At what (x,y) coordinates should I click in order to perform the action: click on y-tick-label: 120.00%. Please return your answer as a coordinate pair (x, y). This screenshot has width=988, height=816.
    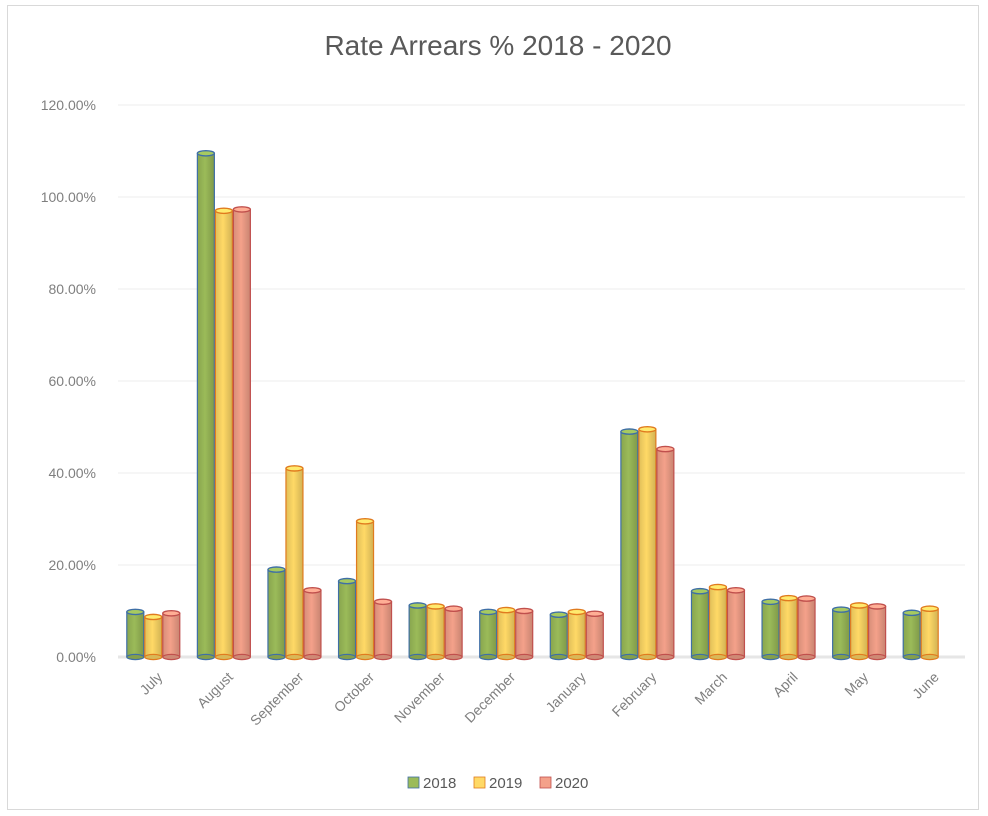
    Looking at the image, I should click on (68, 105).